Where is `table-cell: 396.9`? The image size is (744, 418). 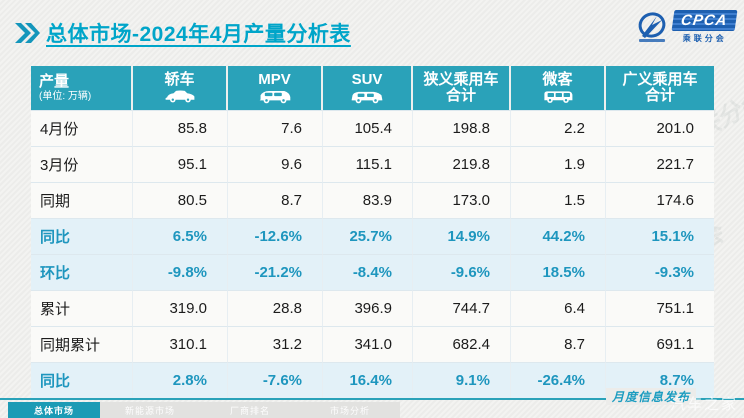
table-cell: 396.9 is located at coordinates (368, 308).